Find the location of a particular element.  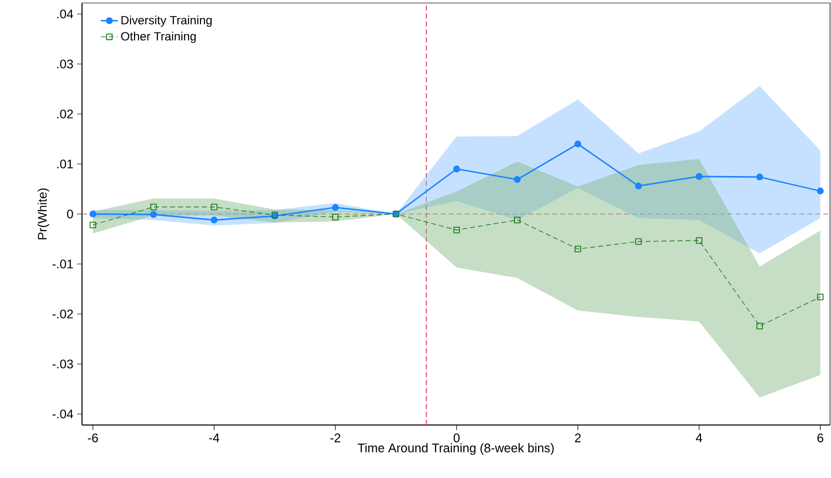

y-tick-label: .02 is located at coordinates (65, 114).